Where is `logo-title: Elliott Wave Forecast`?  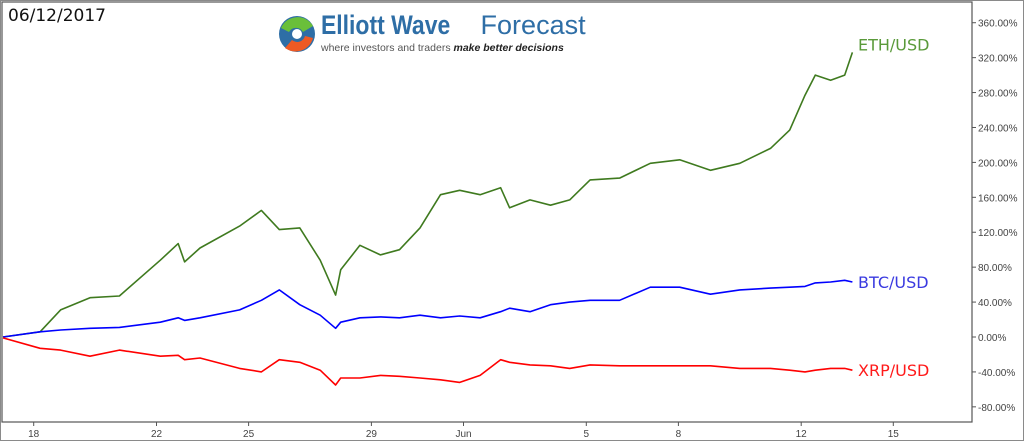
logo-title: Elliott Wave Forecast is located at coordinates (453, 25).